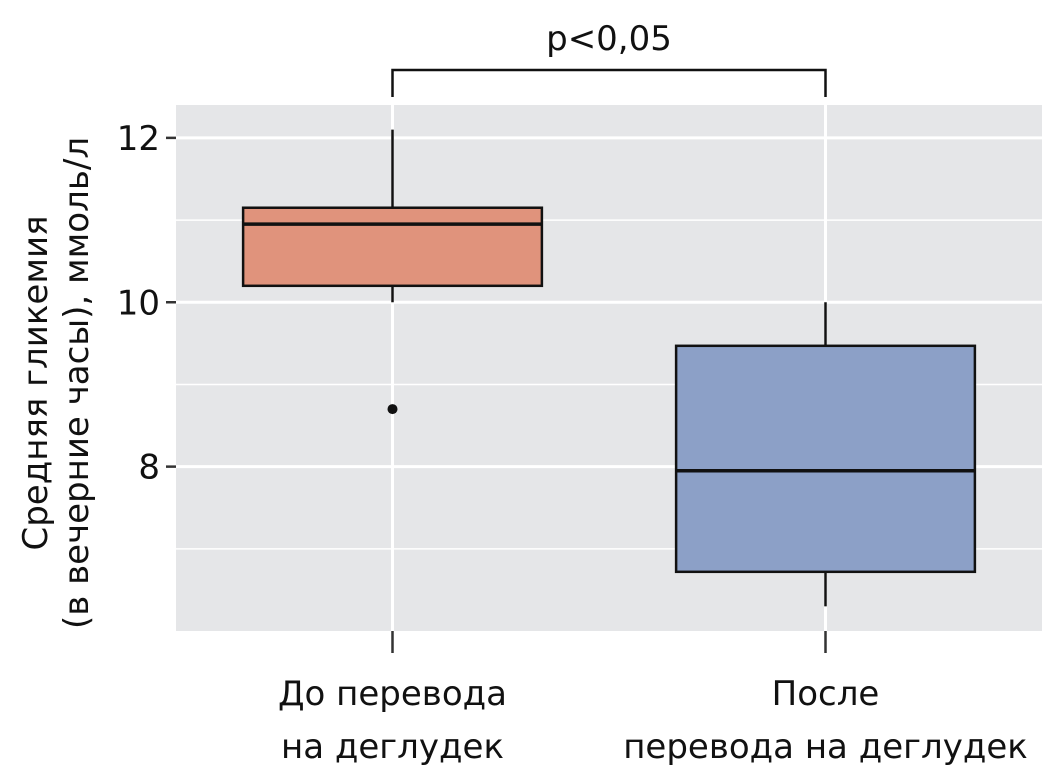  I want to click on x-category-label: на деглудек, so click(392, 747).